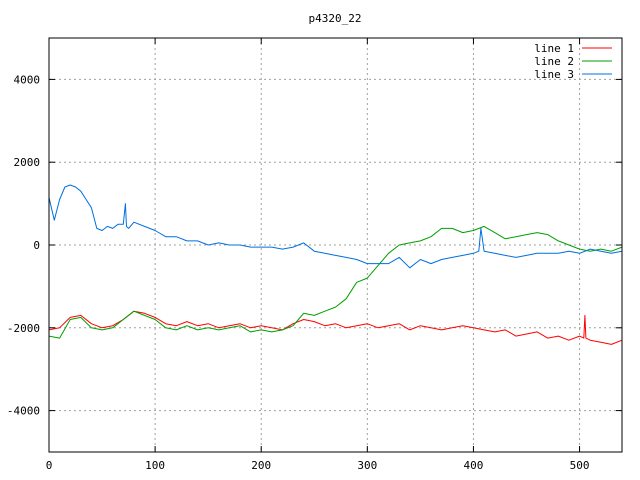 Image resolution: width=640 pixels, height=480 pixels. What do you see at coordinates (580, 465) in the screenshot?
I see `x-tick-label: 500` at bounding box center [580, 465].